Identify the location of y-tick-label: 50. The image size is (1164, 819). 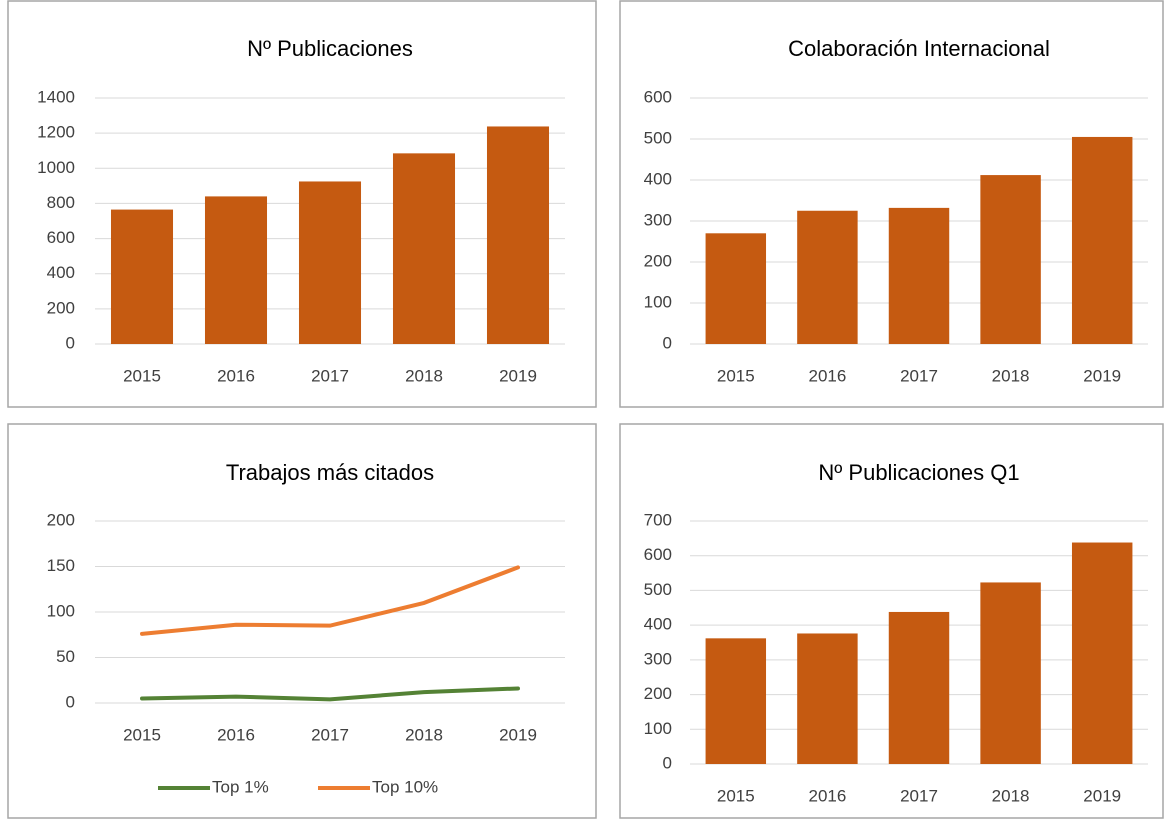
(65, 656).